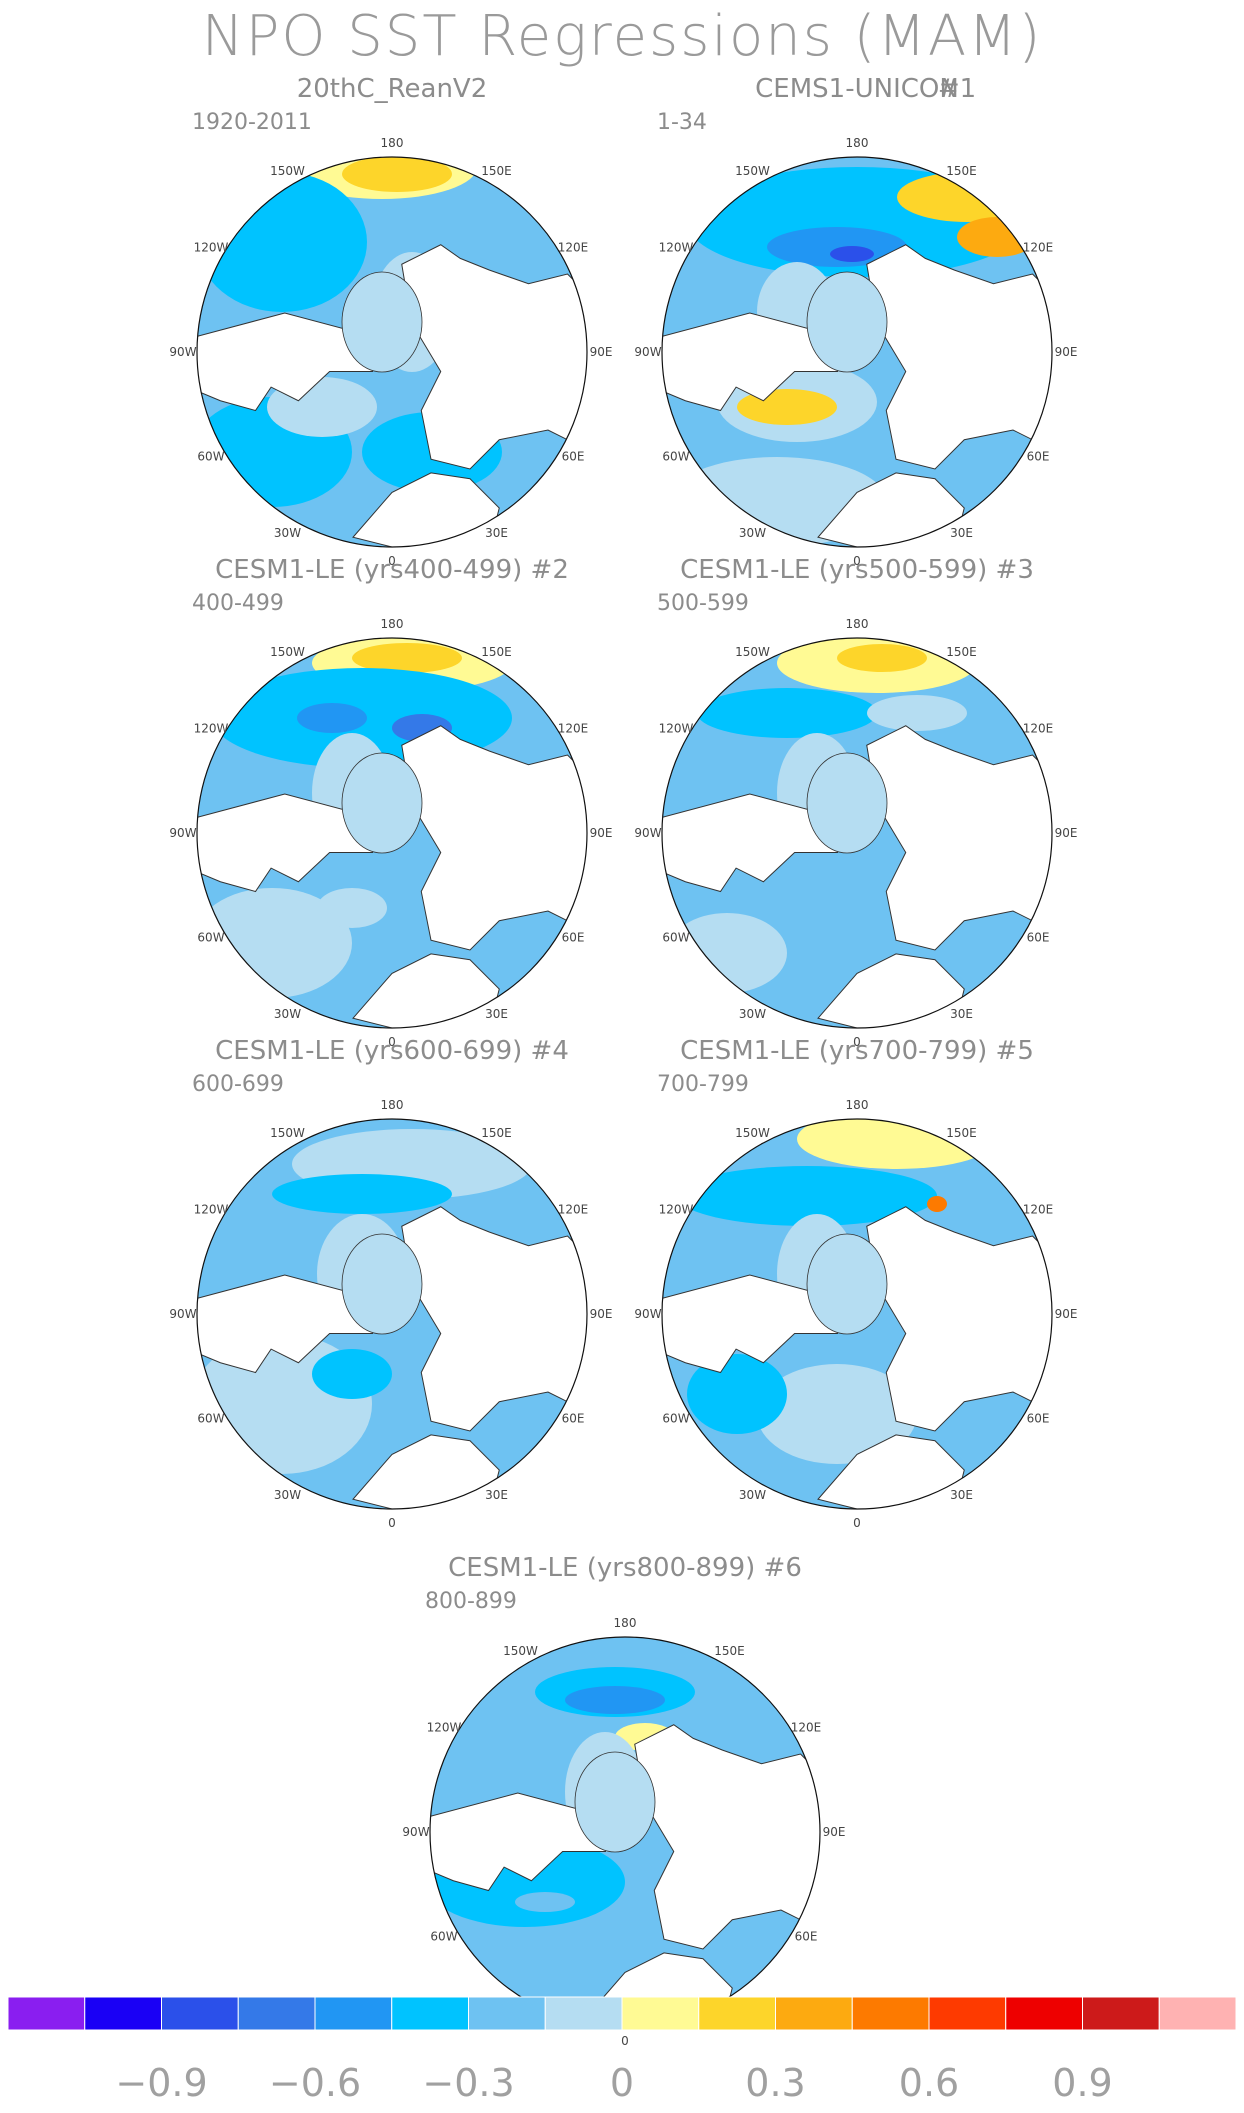 This screenshot has height=2113, width=1244. What do you see at coordinates (471, 1601) in the screenshot?
I see `panel-period: 800-899` at bounding box center [471, 1601].